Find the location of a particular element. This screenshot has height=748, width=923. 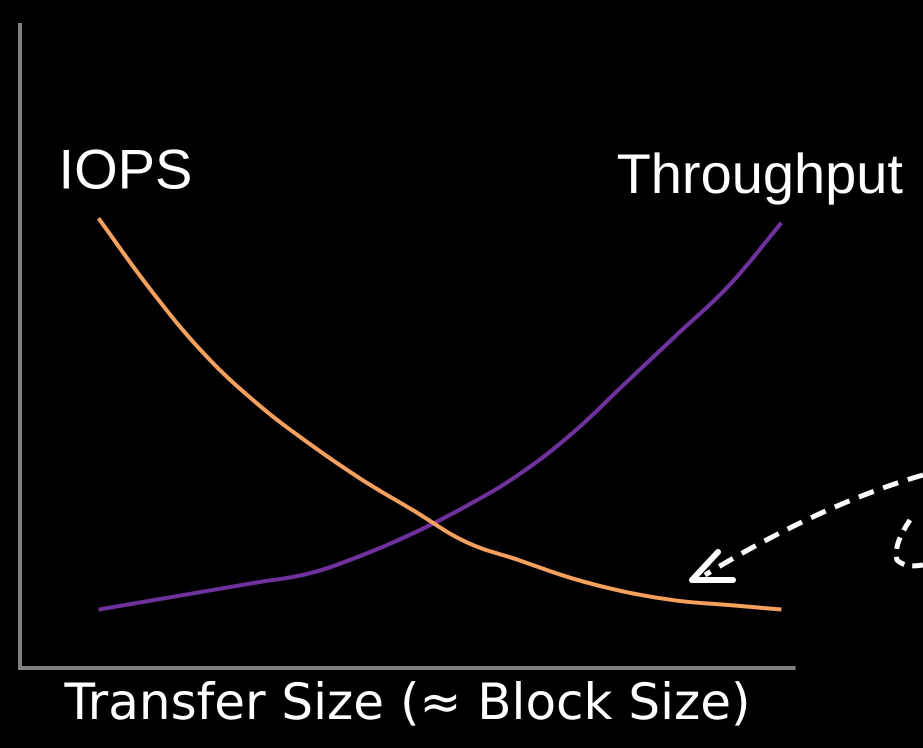

series-label: IOPS is located at coordinates (125, 168).